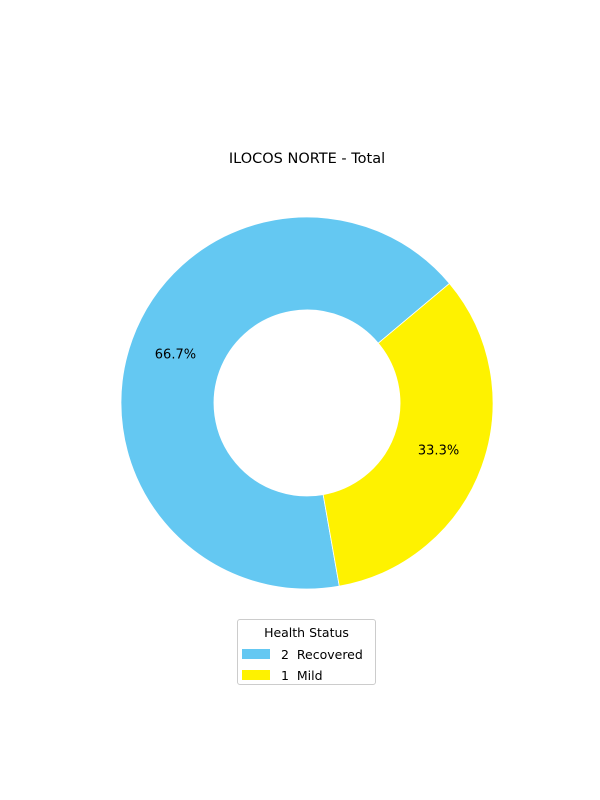 This screenshot has height=800, width=600. Describe the element at coordinates (322, 654) in the screenshot. I see `legend-label-recovered: 2 Recovered` at that location.